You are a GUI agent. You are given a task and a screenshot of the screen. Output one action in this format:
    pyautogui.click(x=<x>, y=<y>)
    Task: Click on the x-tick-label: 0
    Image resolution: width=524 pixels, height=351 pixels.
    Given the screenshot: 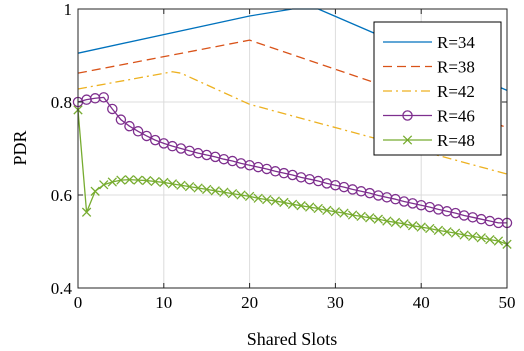 What is the action you would take?
    pyautogui.click(x=78, y=302)
    